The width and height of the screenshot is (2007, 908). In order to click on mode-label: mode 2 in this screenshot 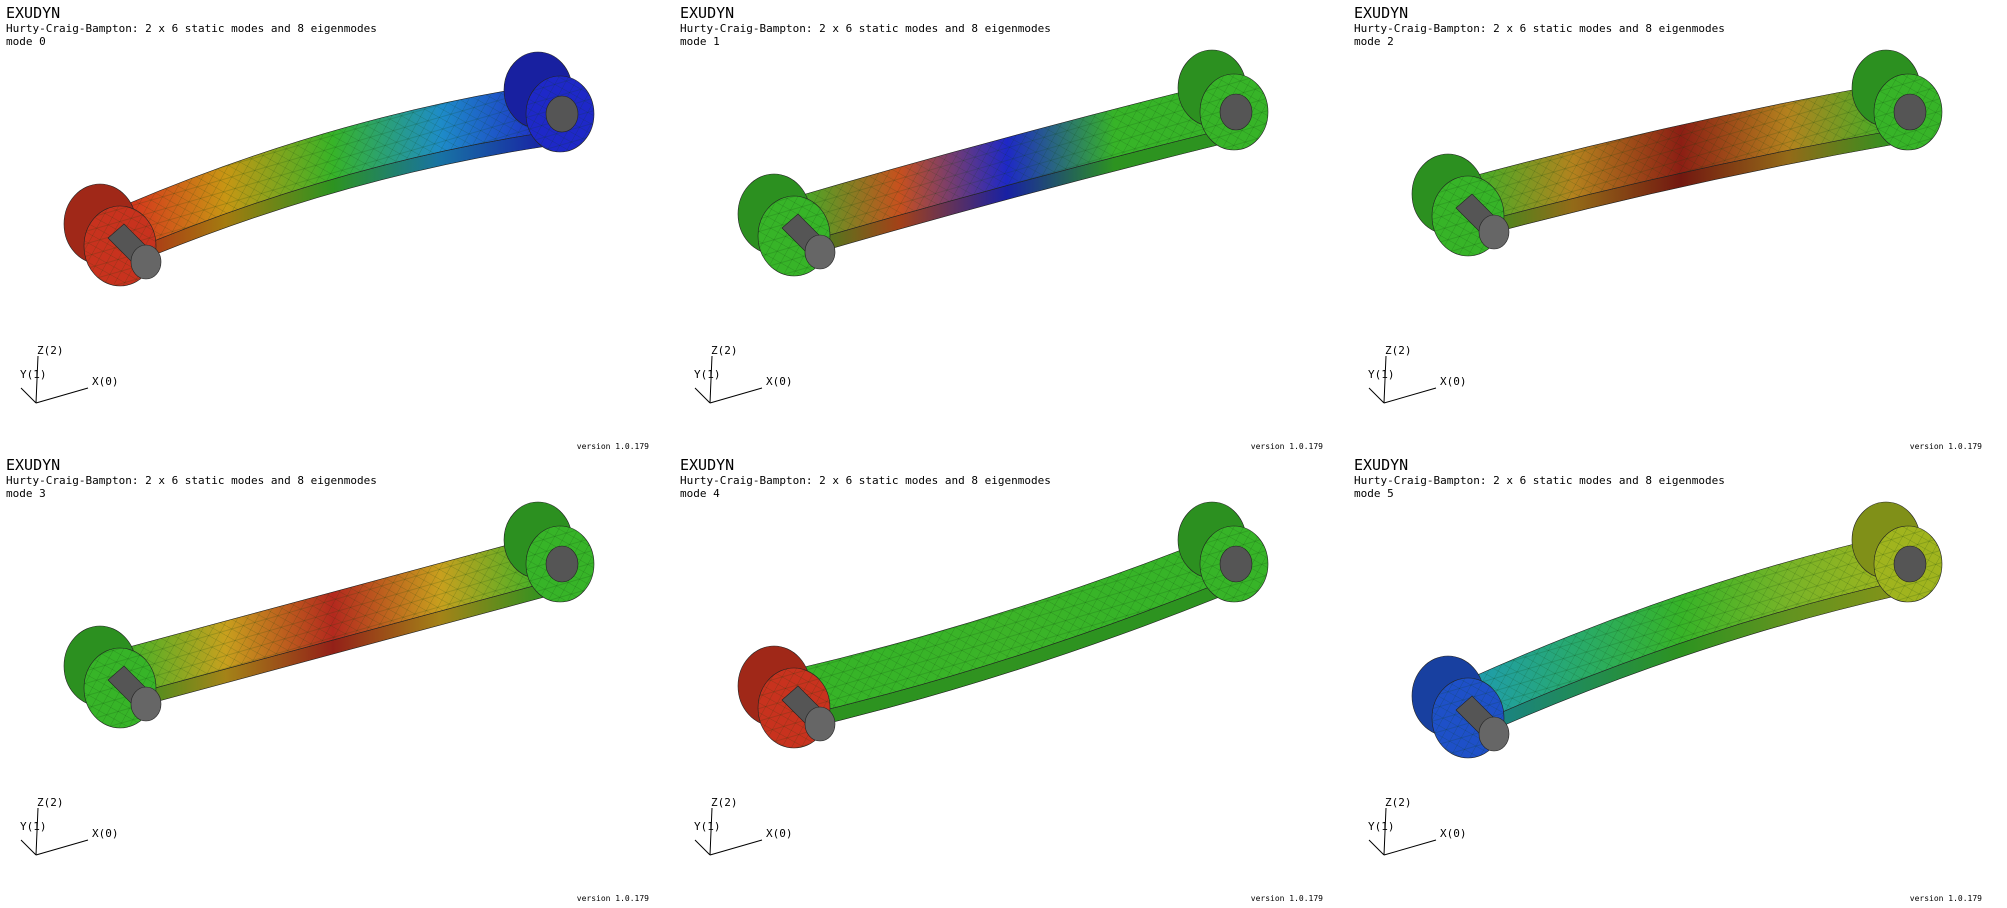, I will do `click(1374, 41)`.